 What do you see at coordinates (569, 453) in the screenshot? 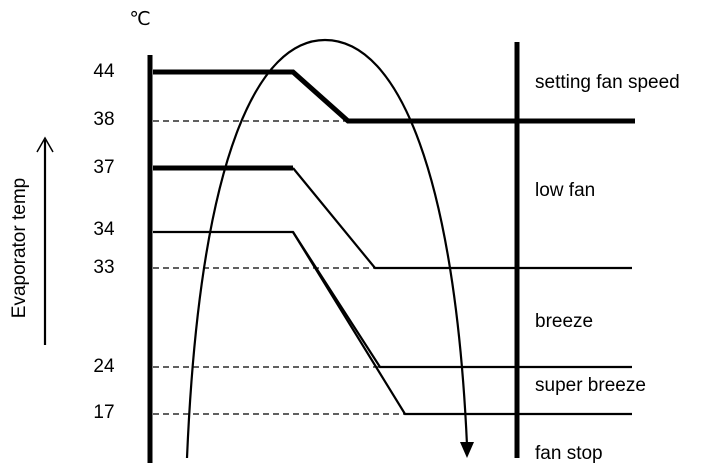
I see `zone-label: fan stop` at bounding box center [569, 453].